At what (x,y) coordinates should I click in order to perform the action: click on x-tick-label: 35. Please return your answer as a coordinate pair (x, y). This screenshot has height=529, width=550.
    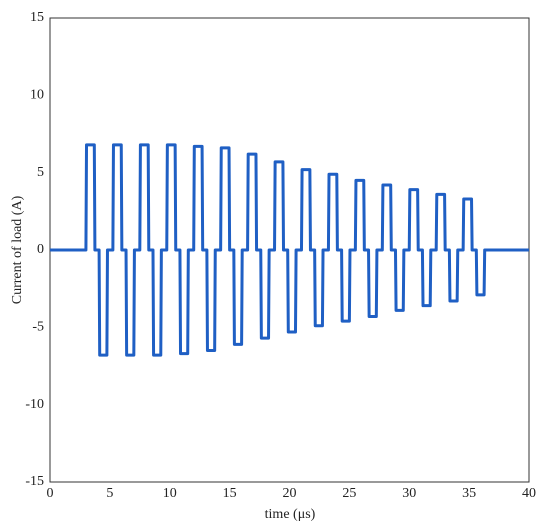
    Looking at the image, I should click on (469, 493).